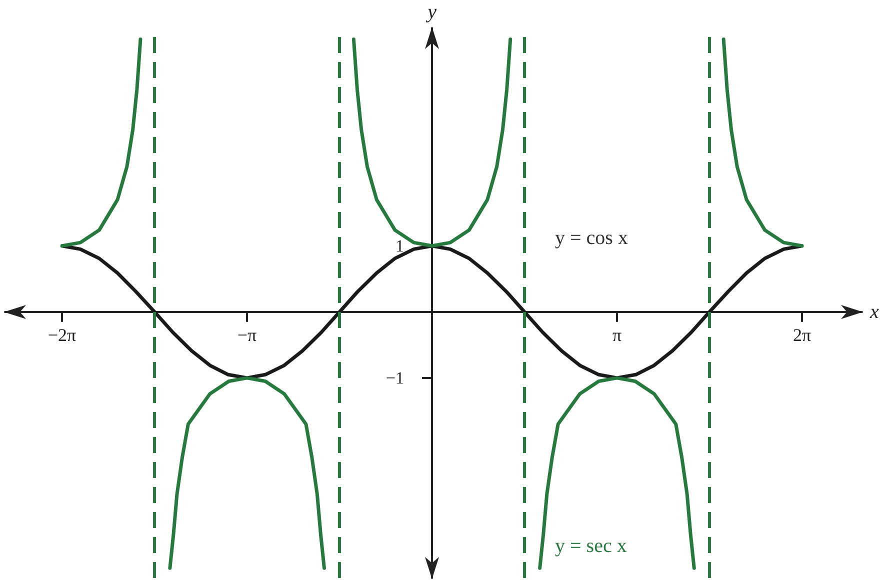 Image resolution: width=880 pixels, height=584 pixels. Describe the element at coordinates (591, 238) in the screenshot. I see `text: y = cos x` at that location.